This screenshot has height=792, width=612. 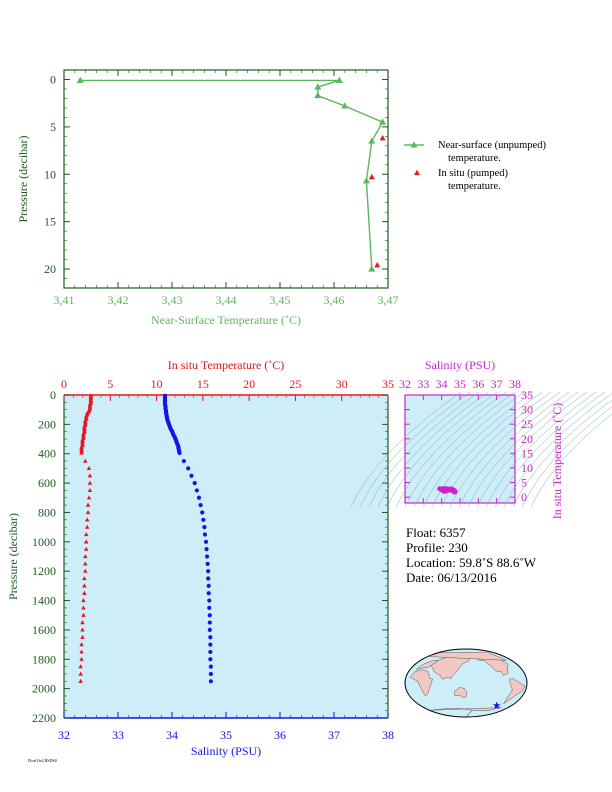 I want to click on x-tick-label: 35, so click(x=226, y=735).